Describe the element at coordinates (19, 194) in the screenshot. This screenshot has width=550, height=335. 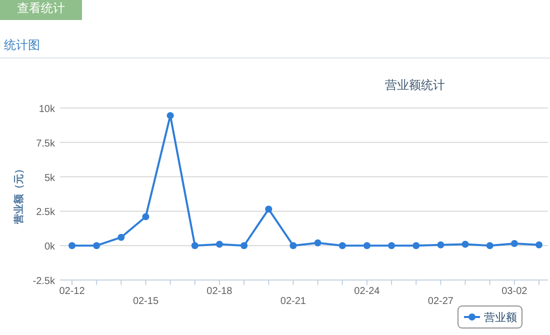
I see `y-axis-title: 营业额（元）` at that location.